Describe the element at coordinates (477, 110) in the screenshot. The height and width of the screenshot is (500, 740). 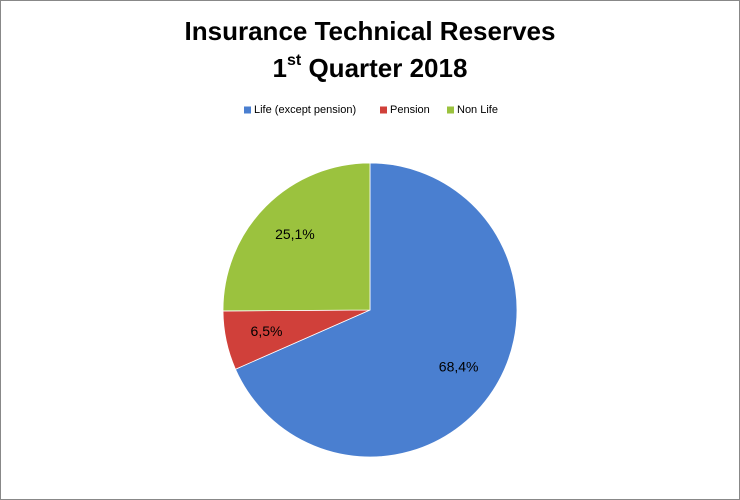
I see `legend-label: Non Life` at that location.